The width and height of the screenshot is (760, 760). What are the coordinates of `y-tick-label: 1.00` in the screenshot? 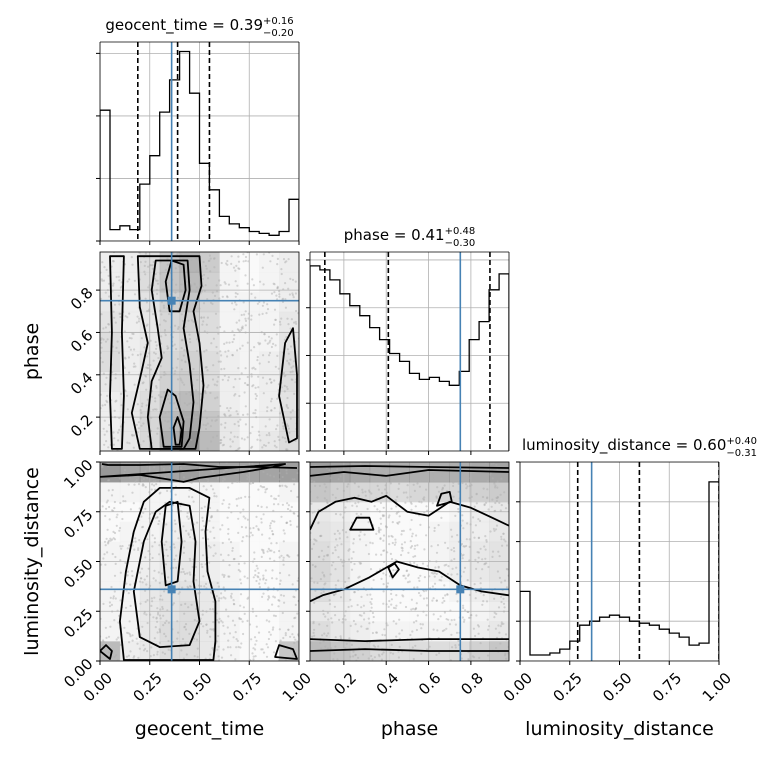 It's located at (78, 474).